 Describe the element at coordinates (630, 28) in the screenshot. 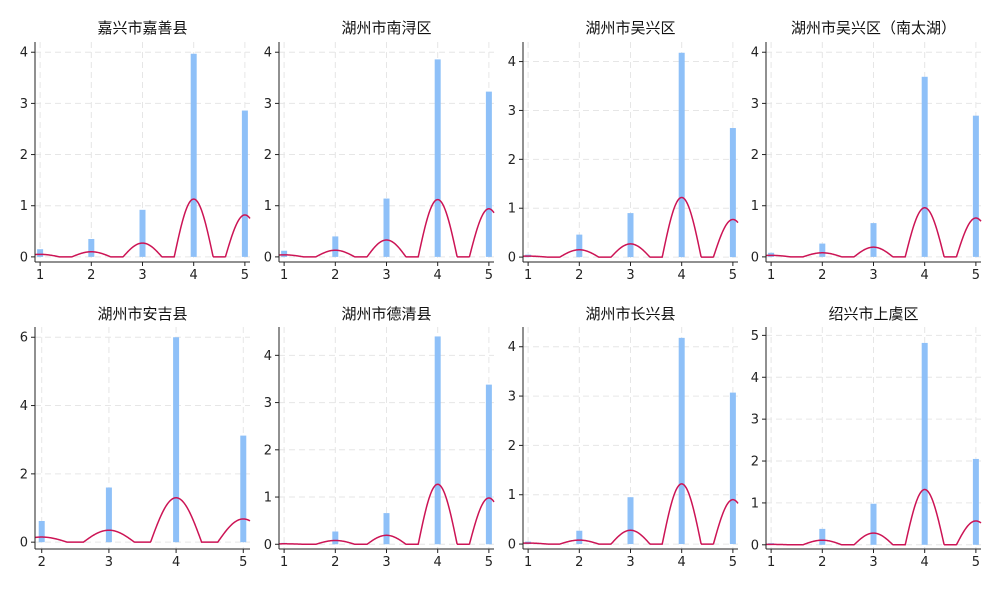

I see `panel-title: 湖州市吴兴区` at that location.